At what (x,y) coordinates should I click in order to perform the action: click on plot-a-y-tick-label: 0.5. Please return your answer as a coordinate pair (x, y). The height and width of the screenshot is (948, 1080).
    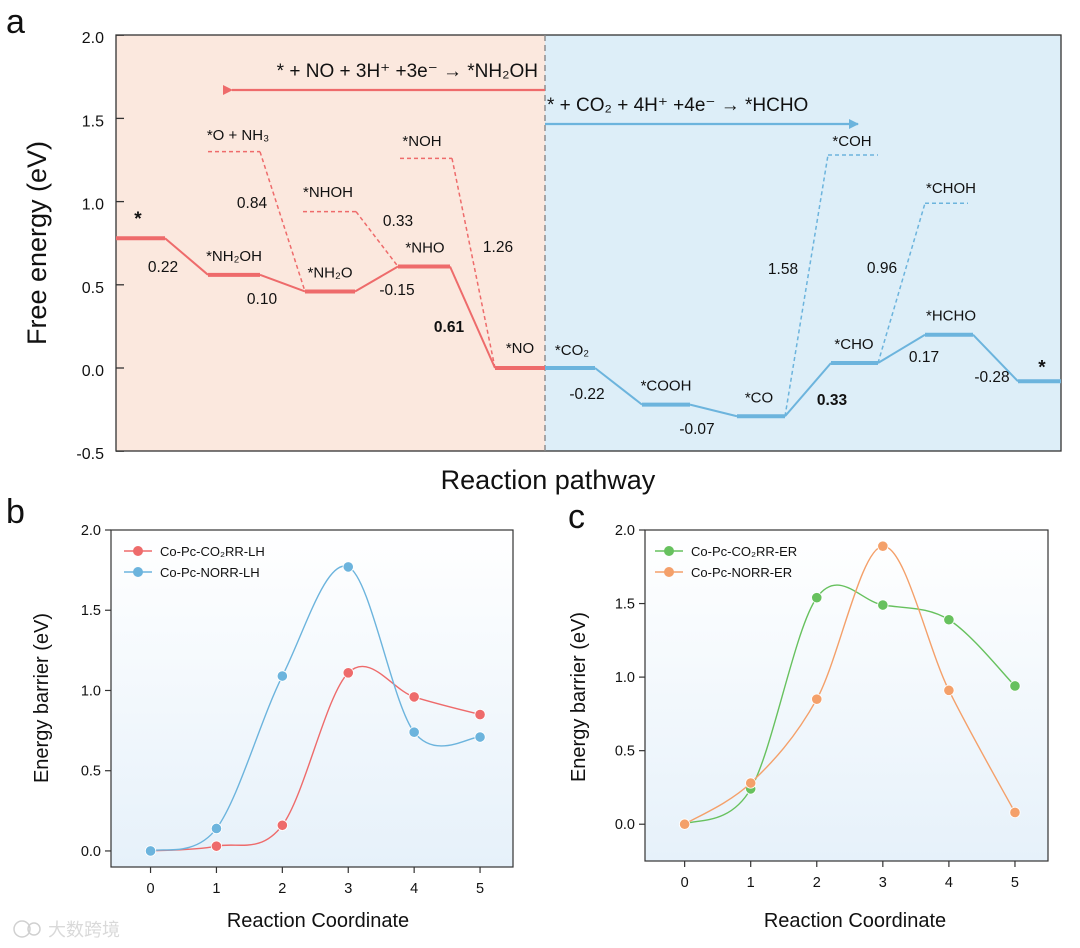
    Looking at the image, I should click on (93, 288).